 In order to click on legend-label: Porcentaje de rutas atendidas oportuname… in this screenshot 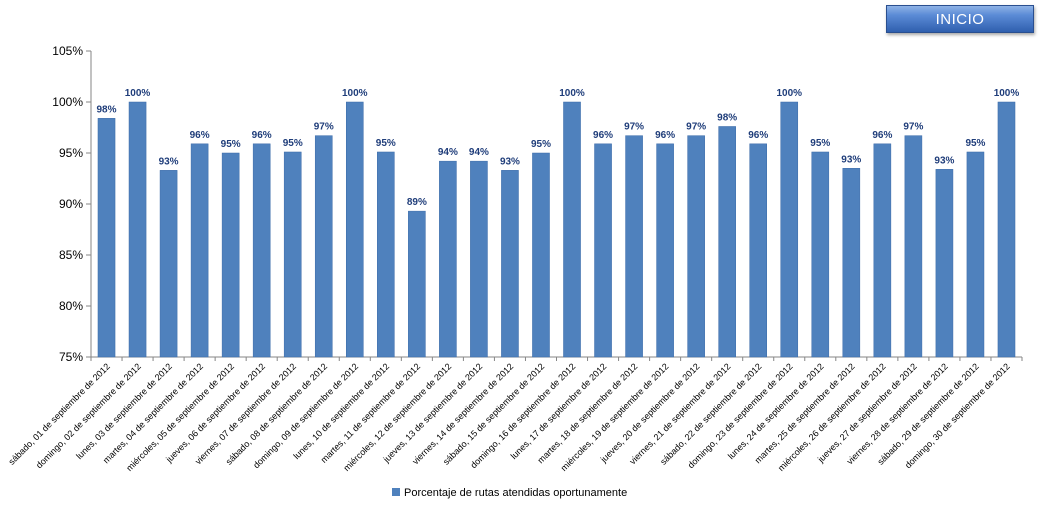, I will do `click(515, 493)`.